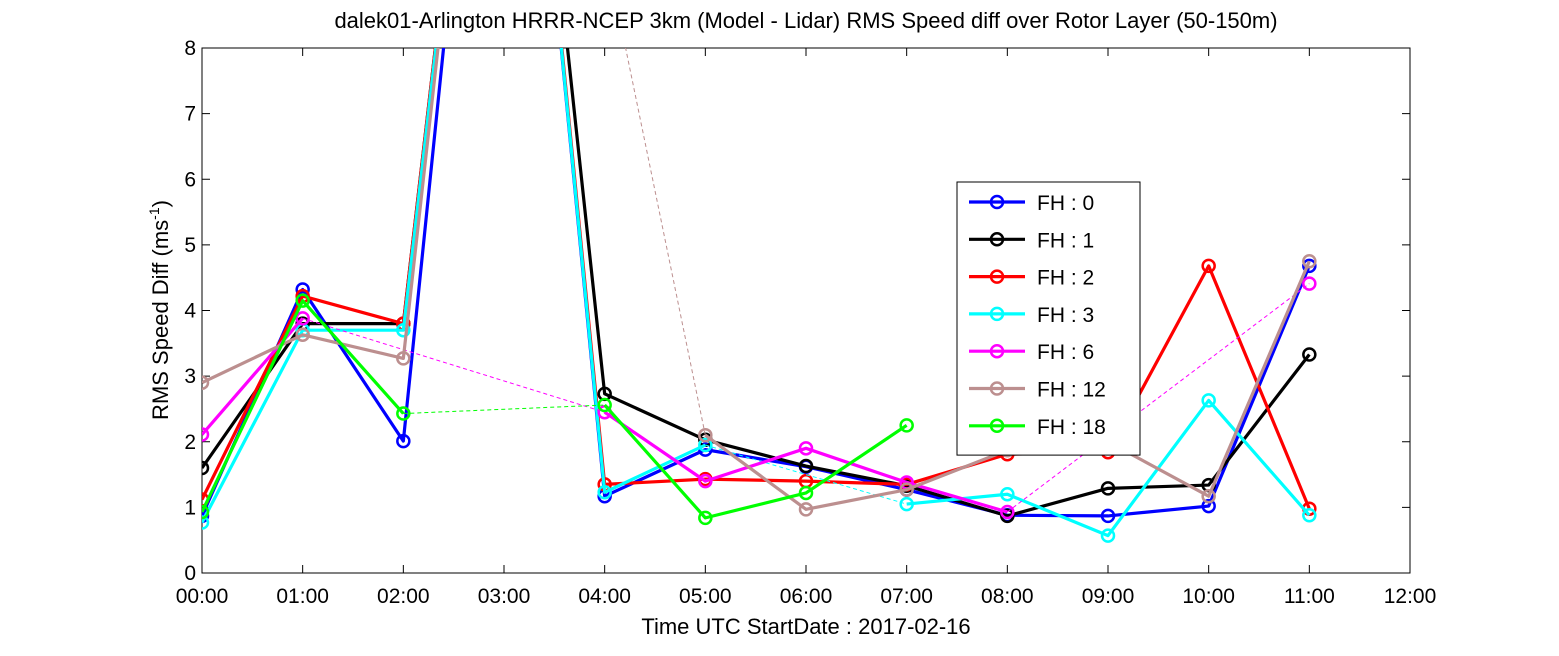  What do you see at coordinates (190, 442) in the screenshot?
I see `y-tick-label: 2` at bounding box center [190, 442].